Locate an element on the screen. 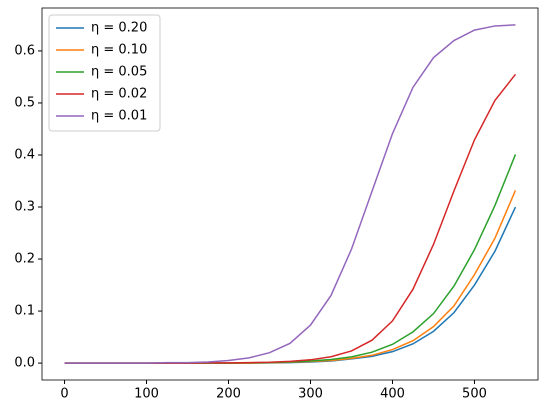 The width and height of the screenshot is (547, 413). legend-box is located at coordinates (104, 73).